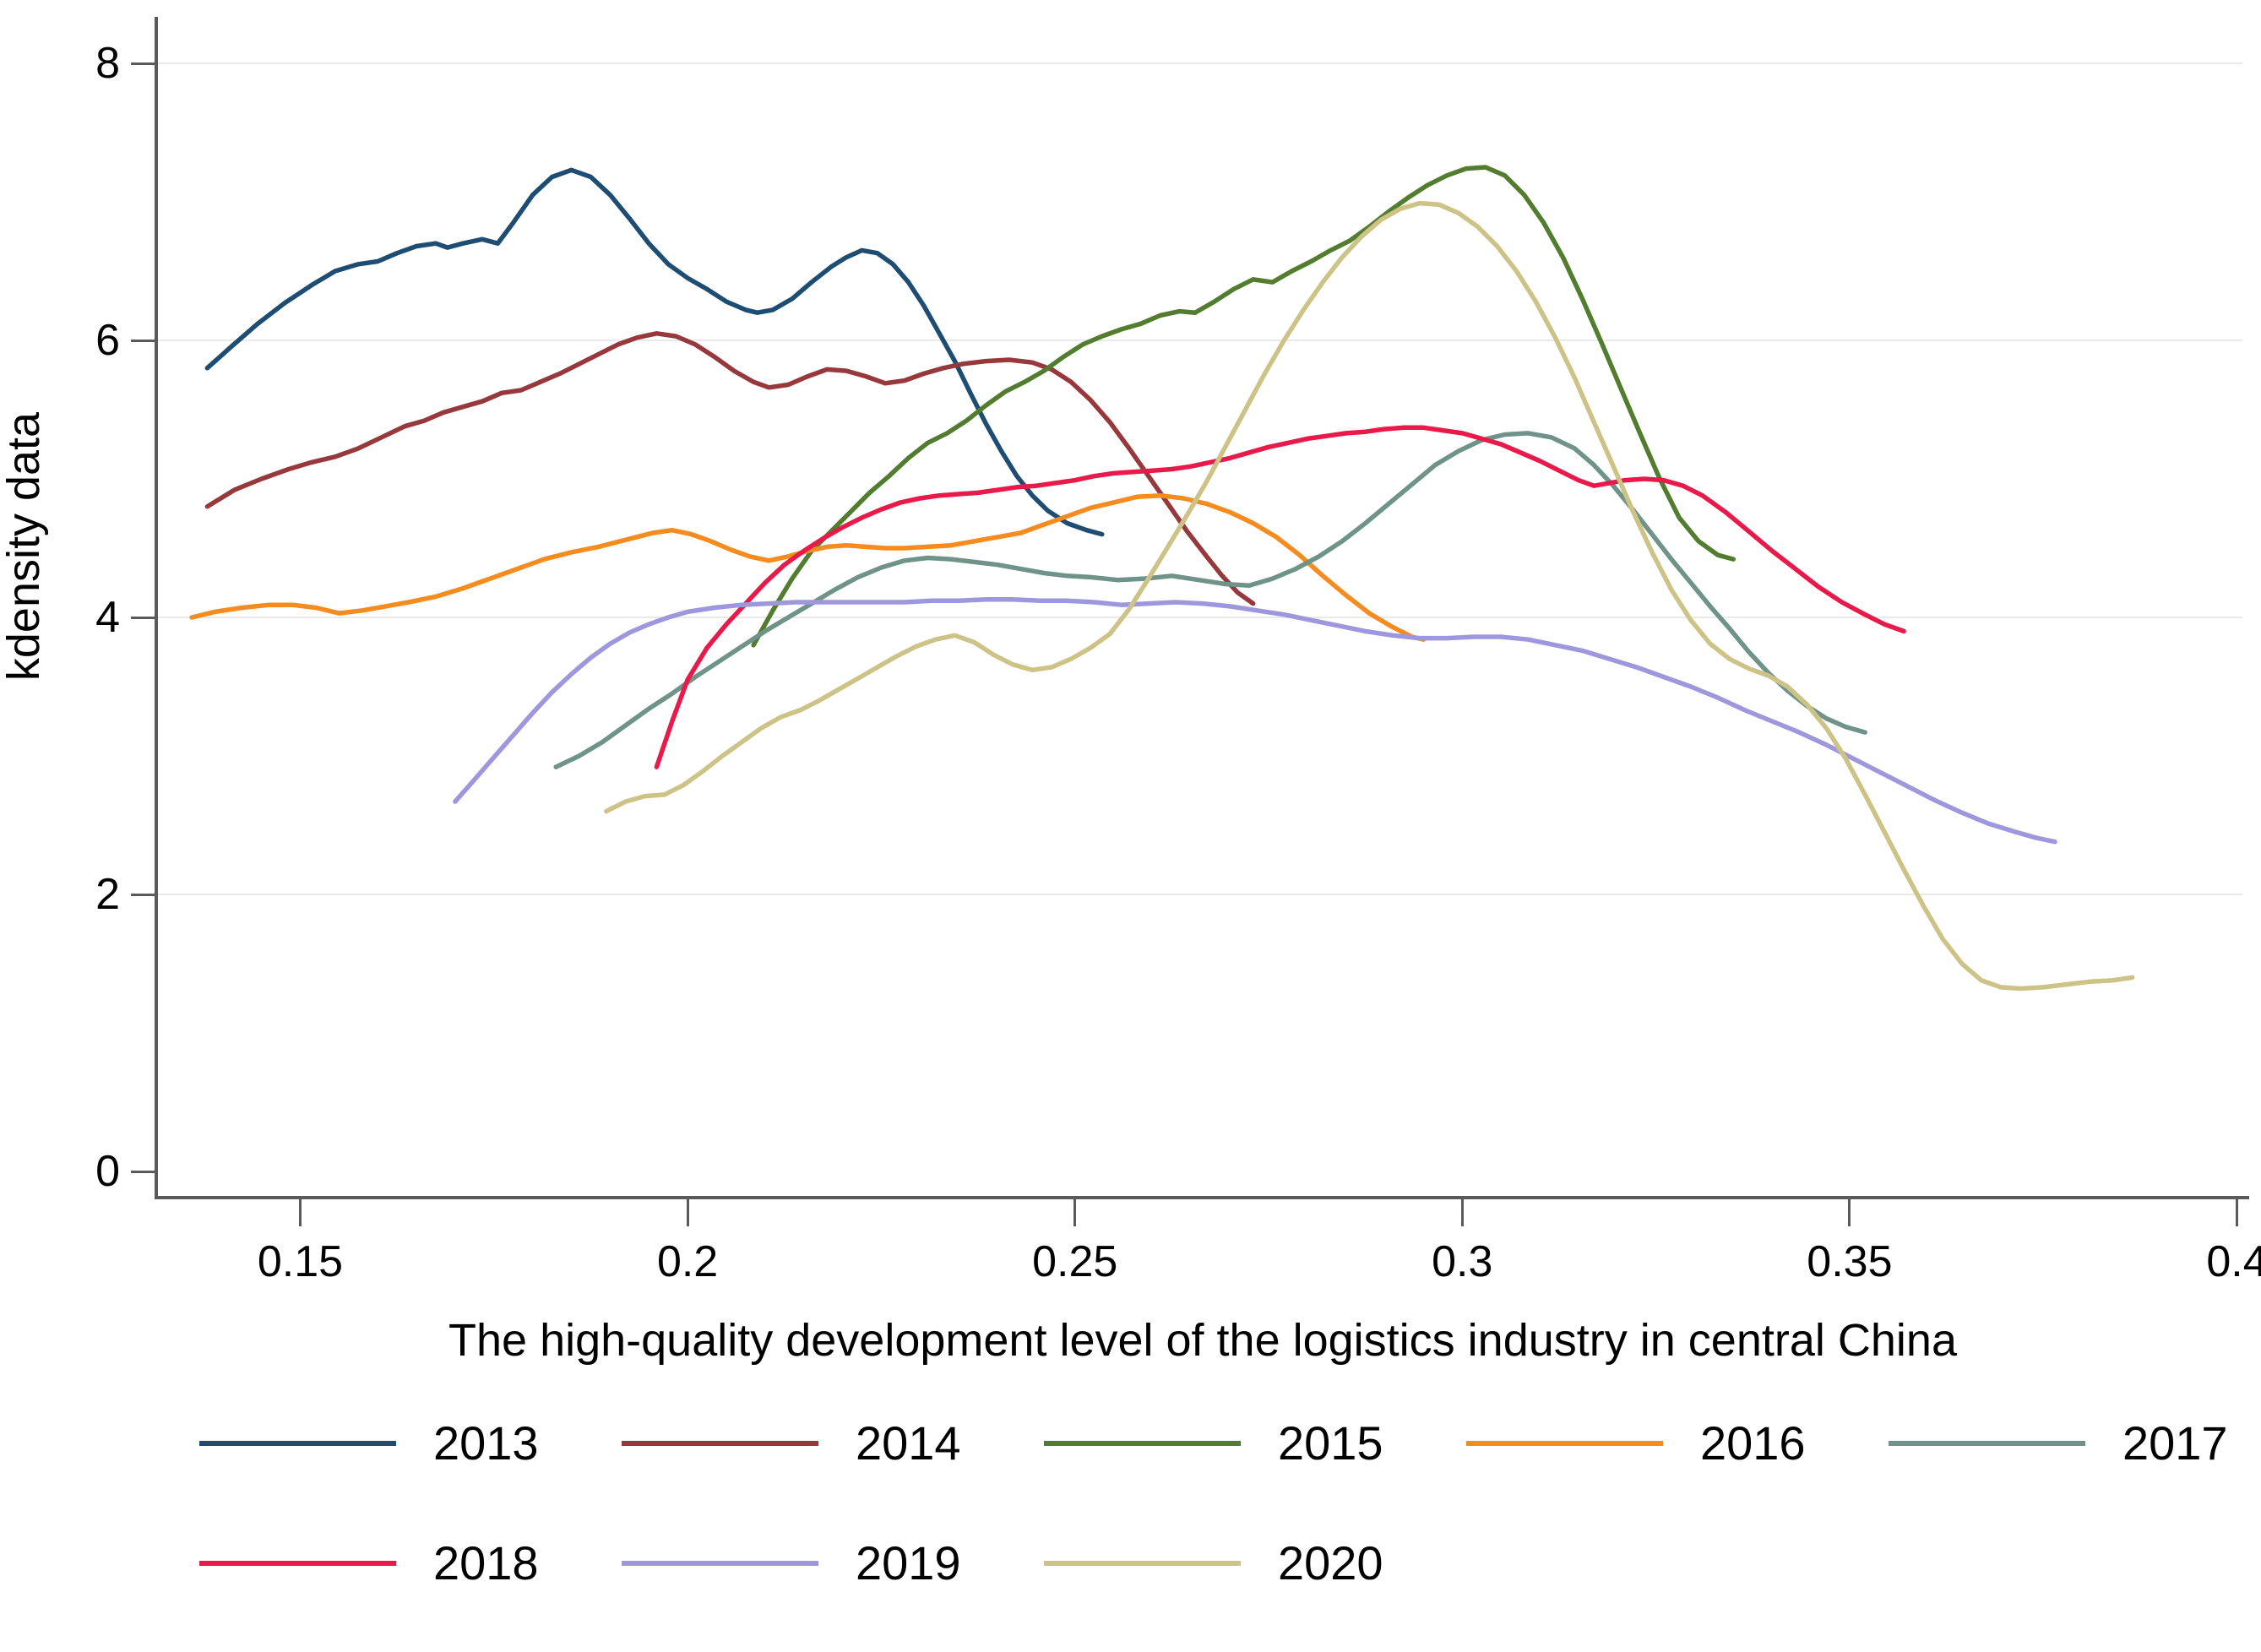 The height and width of the screenshot is (1652, 2261). Describe the element at coordinates (486, 1563) in the screenshot. I see `legend-label-2018: 2018` at that location.